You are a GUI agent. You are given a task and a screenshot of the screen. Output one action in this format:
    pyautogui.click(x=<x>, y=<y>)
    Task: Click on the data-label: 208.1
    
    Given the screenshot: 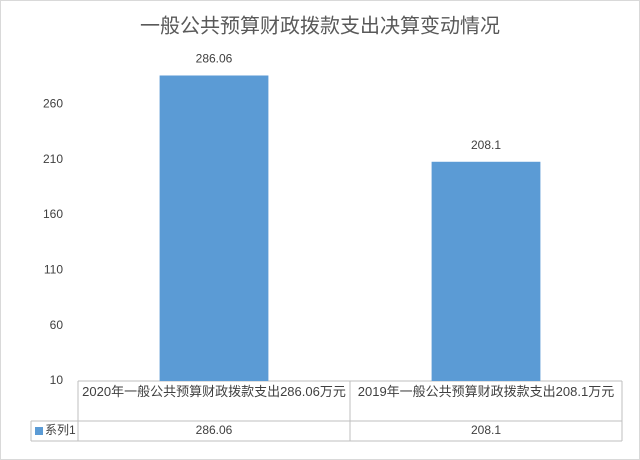 What is the action you would take?
    pyautogui.click(x=486, y=145)
    